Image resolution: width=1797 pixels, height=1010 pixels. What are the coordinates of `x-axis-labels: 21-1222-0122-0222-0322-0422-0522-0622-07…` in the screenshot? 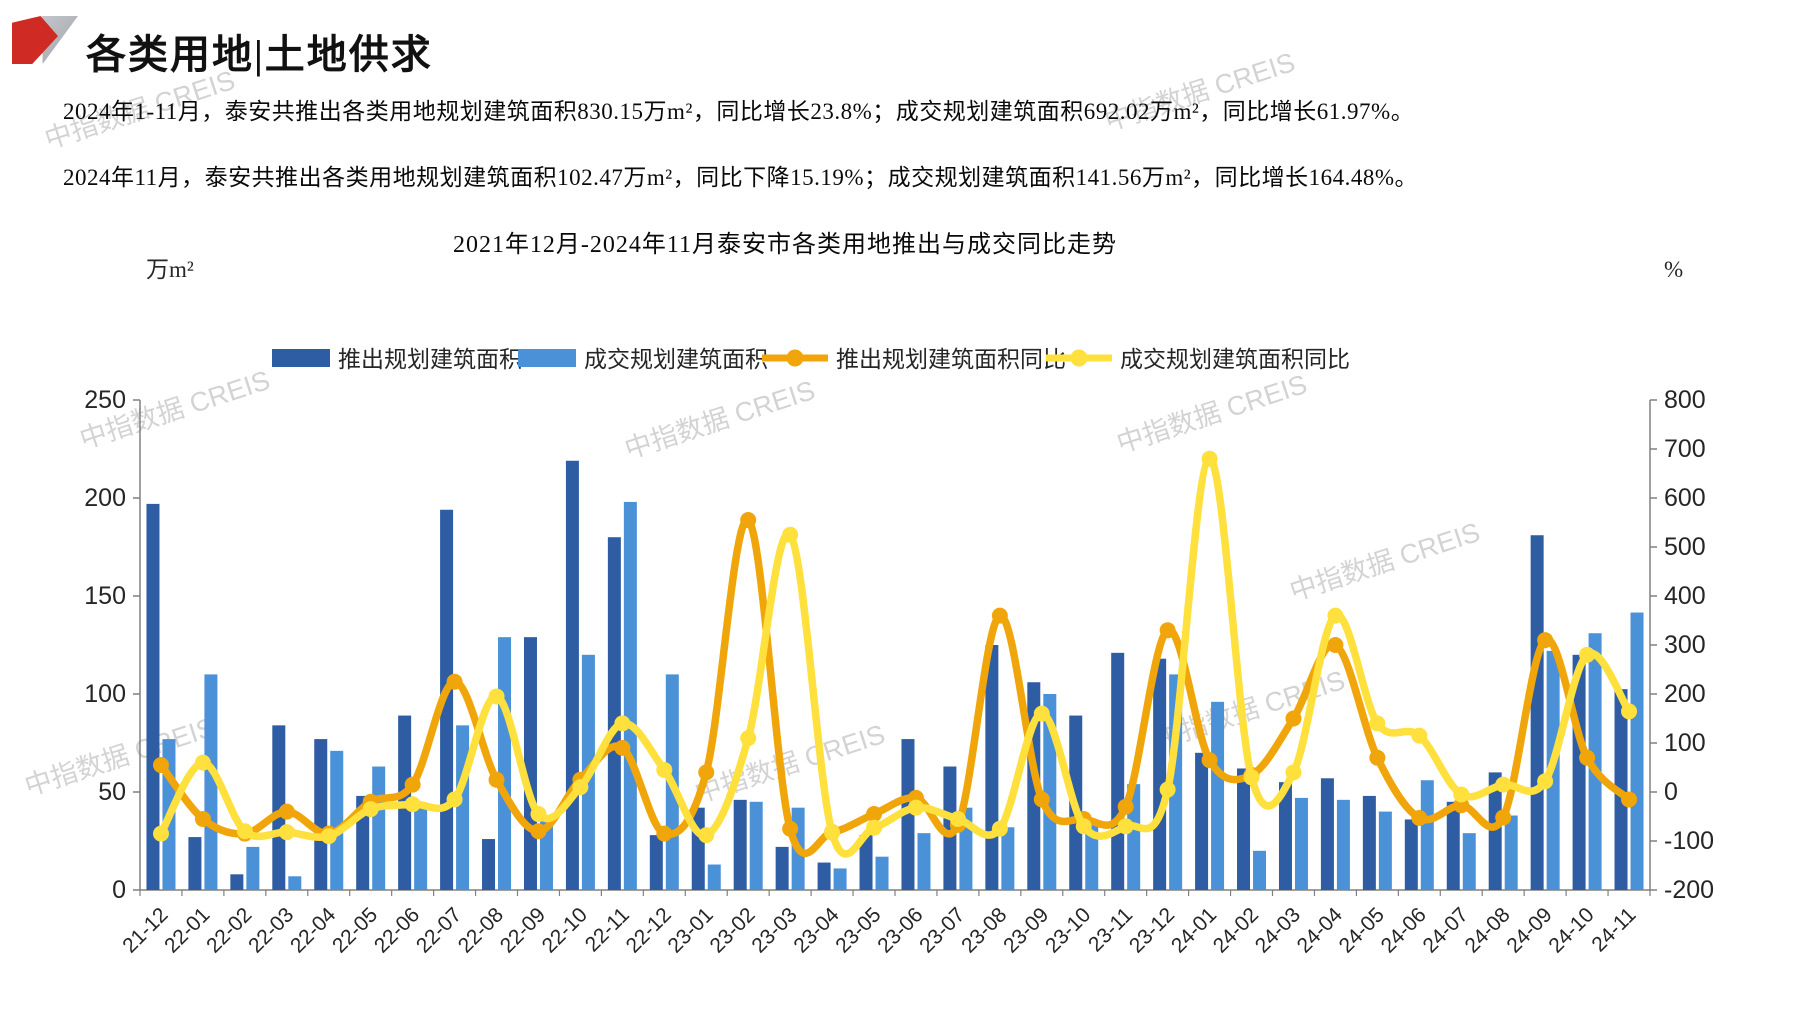 It's located at (879, 930).